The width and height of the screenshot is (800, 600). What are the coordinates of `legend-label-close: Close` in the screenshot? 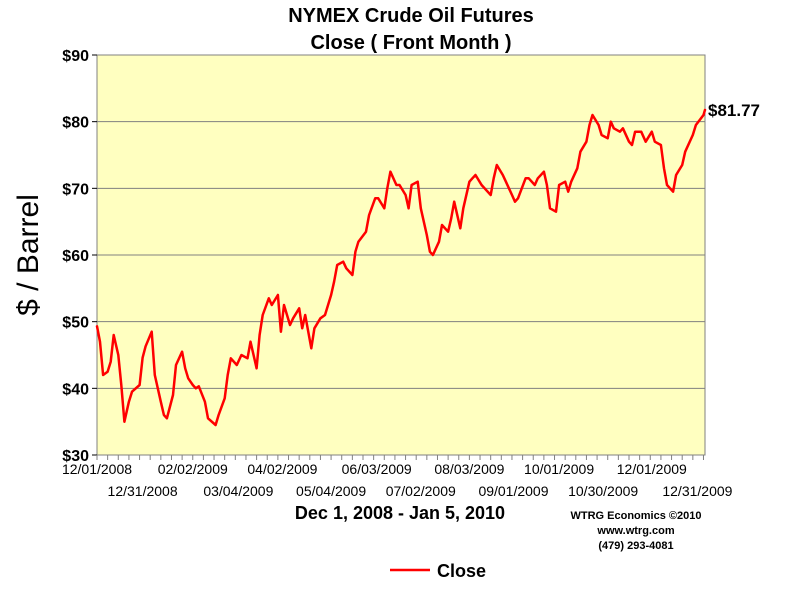 It's located at (461, 571).